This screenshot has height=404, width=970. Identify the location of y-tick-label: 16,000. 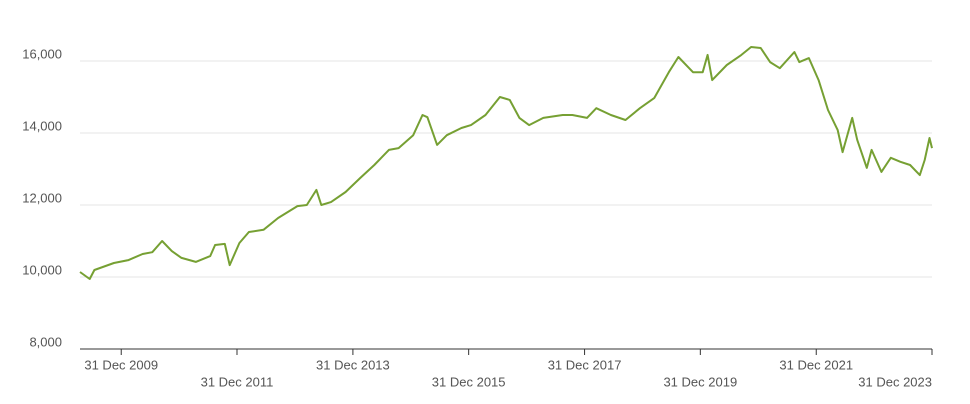
(42, 53).